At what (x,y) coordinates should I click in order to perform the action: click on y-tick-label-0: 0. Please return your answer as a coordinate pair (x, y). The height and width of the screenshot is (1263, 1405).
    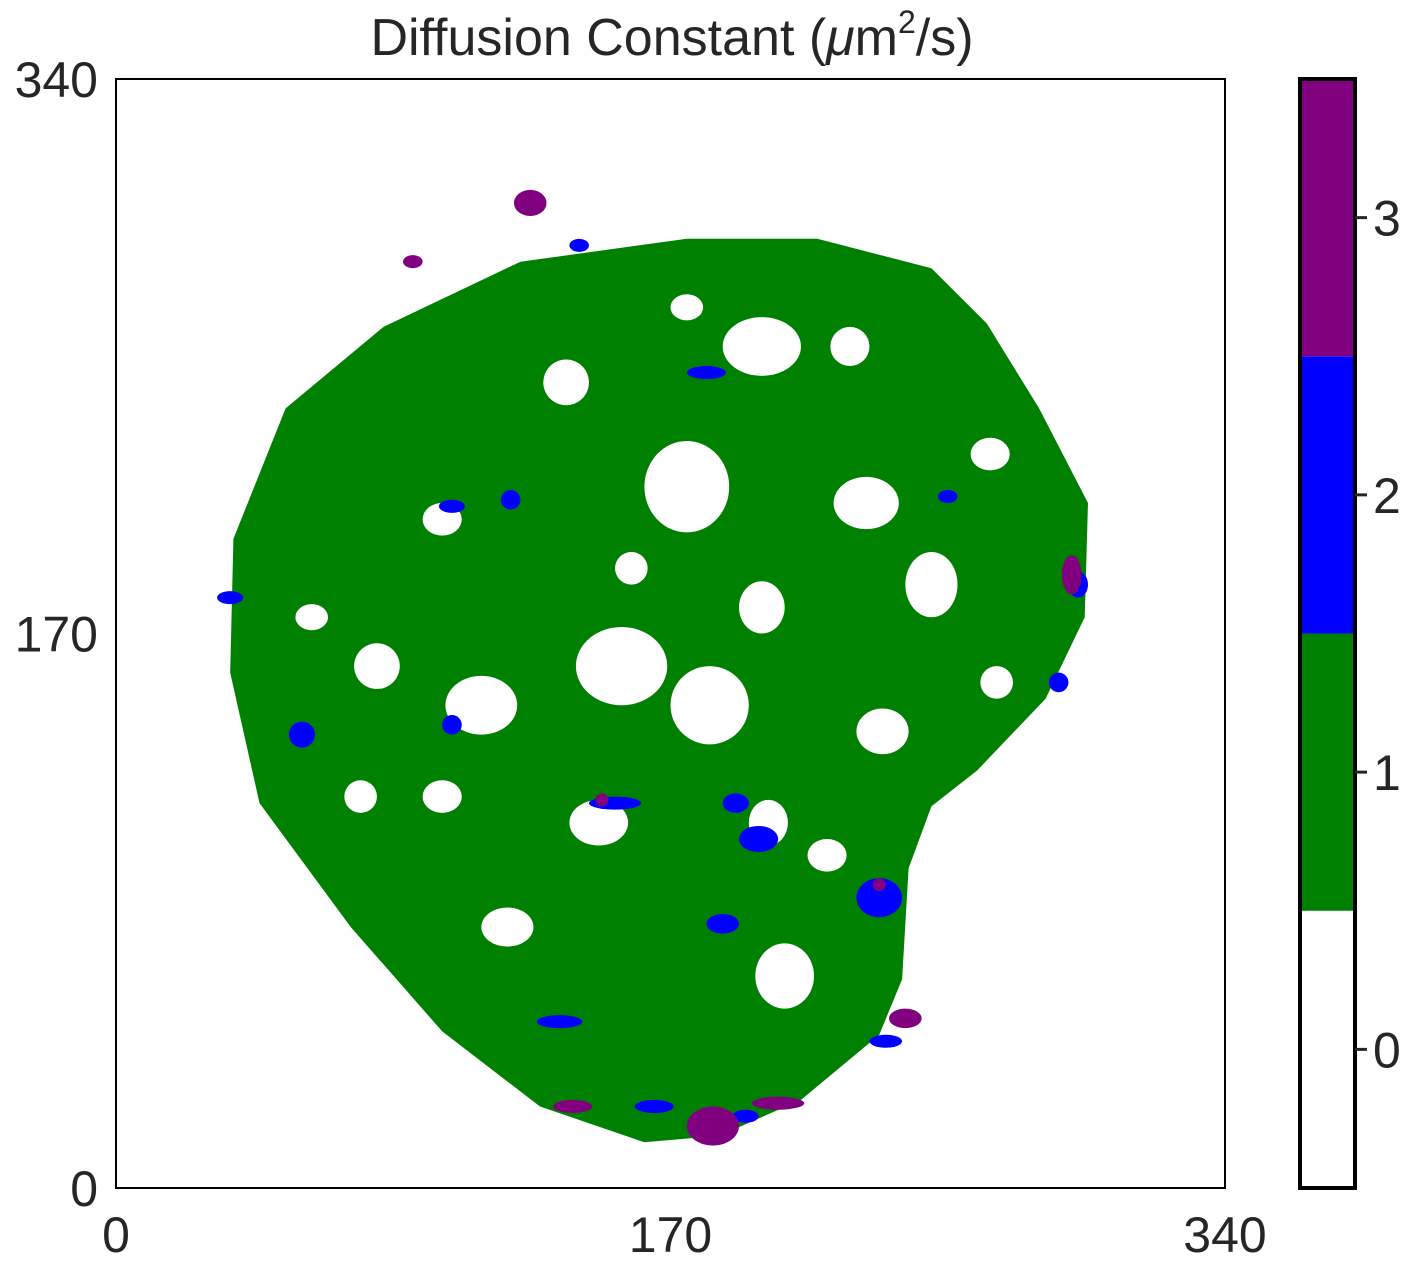
    Looking at the image, I should click on (84, 1189).